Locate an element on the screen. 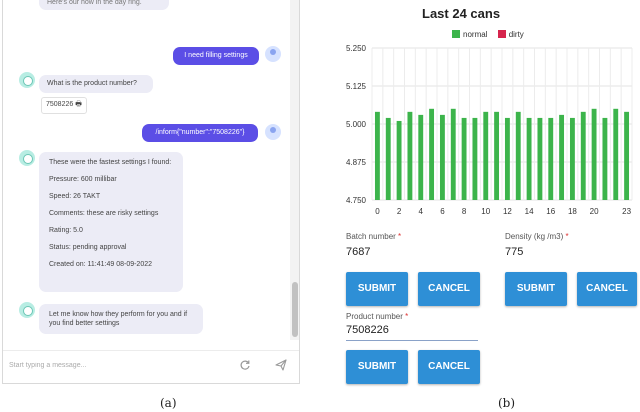  message-input is located at coordinates (109, 365).